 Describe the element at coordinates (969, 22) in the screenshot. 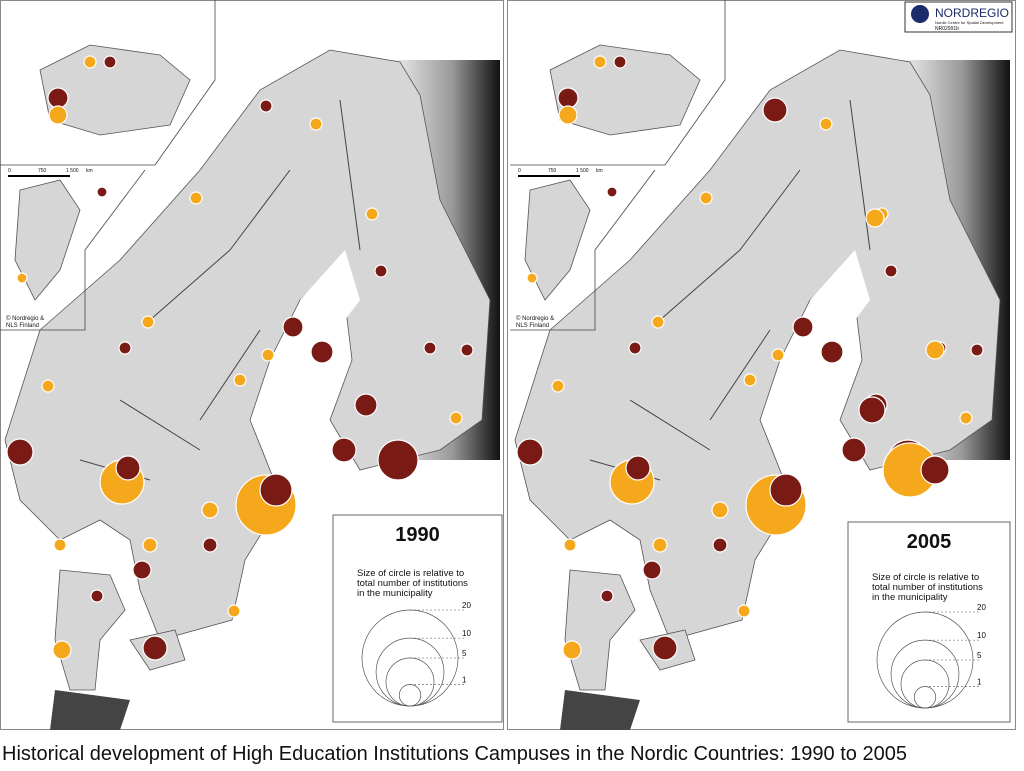

I see `logo-subtitle: Nordic Centre for Spatial Development` at that location.